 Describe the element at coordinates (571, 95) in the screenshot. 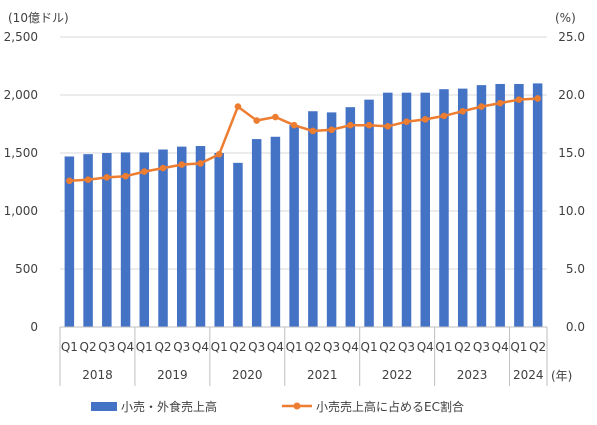

I see `right-tick-label: 20.0` at that location.